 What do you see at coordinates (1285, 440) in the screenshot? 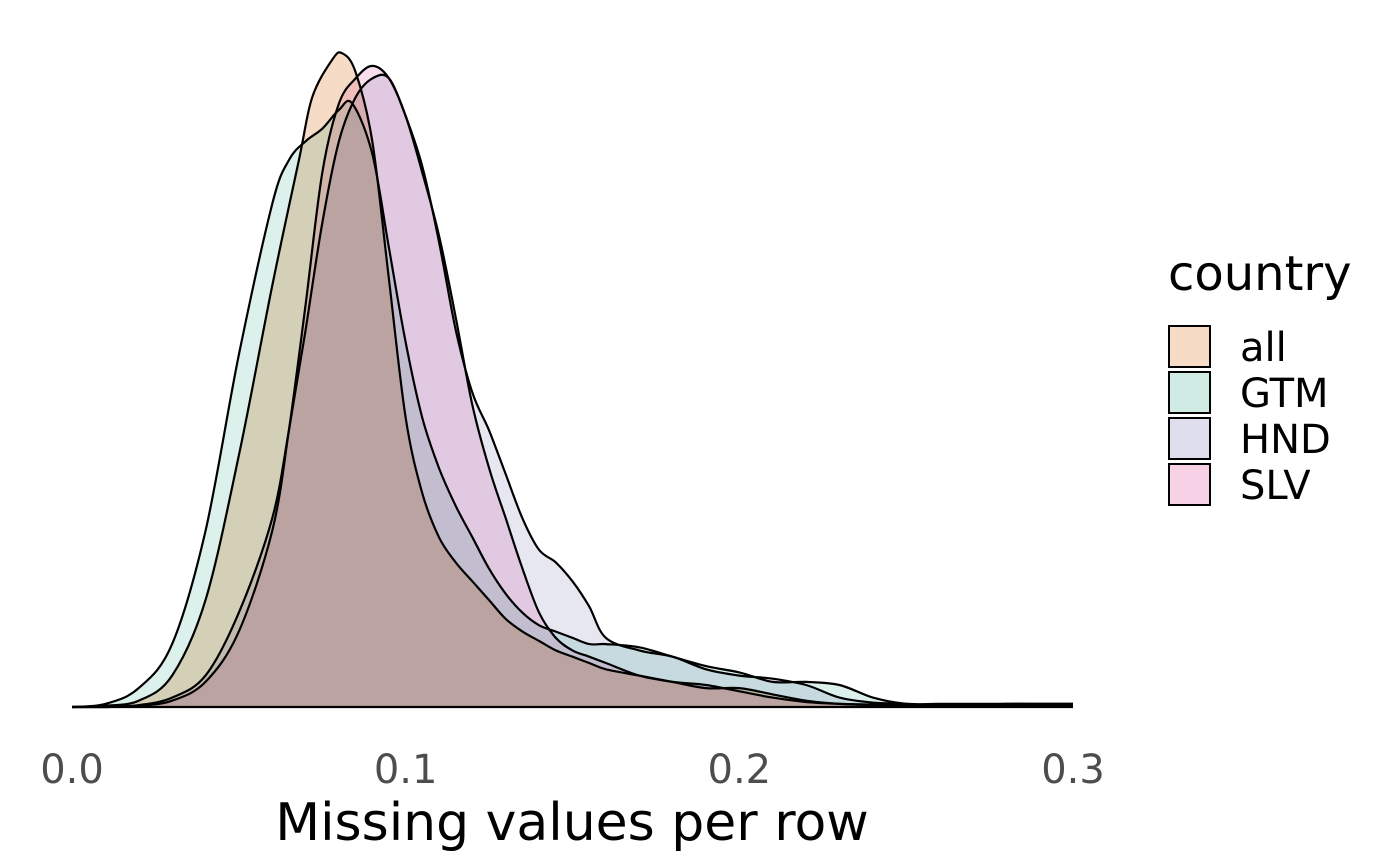
I see `legend-label-hnd: HND` at bounding box center [1285, 440].